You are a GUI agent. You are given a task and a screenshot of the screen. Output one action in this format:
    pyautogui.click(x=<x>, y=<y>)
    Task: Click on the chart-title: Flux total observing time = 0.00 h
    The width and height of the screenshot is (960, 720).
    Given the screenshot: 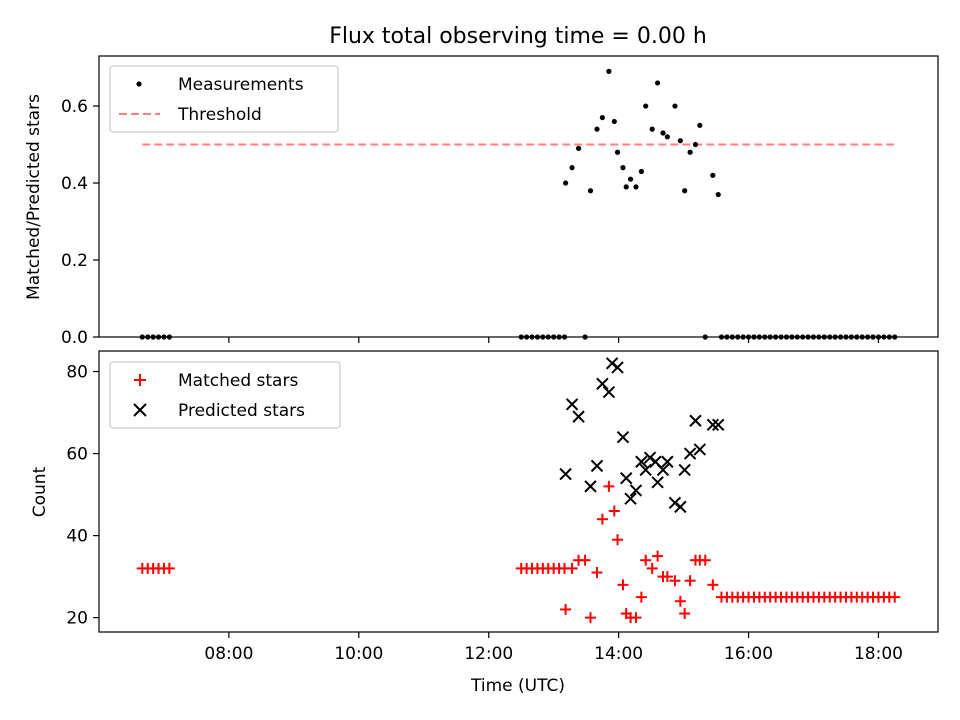 What is the action you would take?
    pyautogui.click(x=518, y=36)
    